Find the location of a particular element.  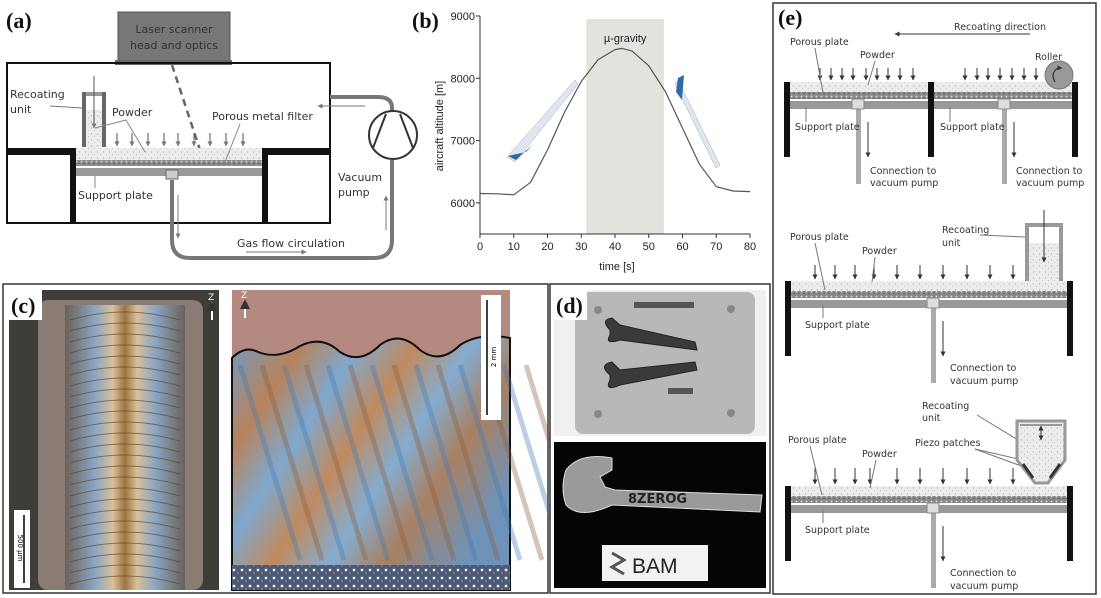

connection-label-1b: vacuum pump is located at coordinates (904, 183).